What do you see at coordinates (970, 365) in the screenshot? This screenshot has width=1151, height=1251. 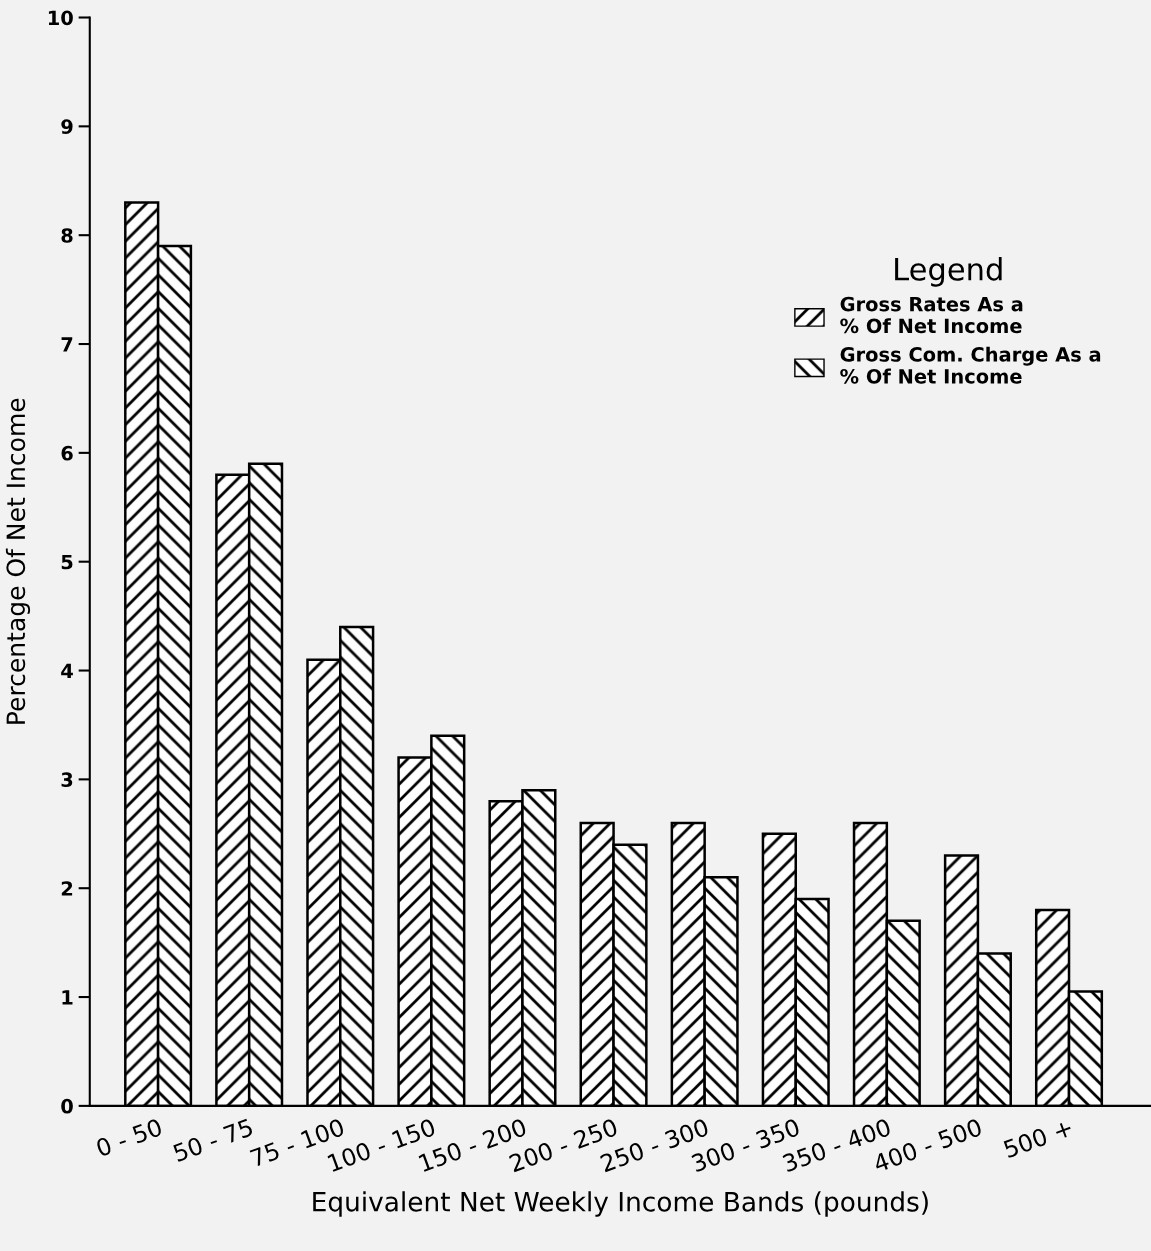 I see `legend-label: Gross Com. Charge As a % Of Net Income` at bounding box center [970, 365].